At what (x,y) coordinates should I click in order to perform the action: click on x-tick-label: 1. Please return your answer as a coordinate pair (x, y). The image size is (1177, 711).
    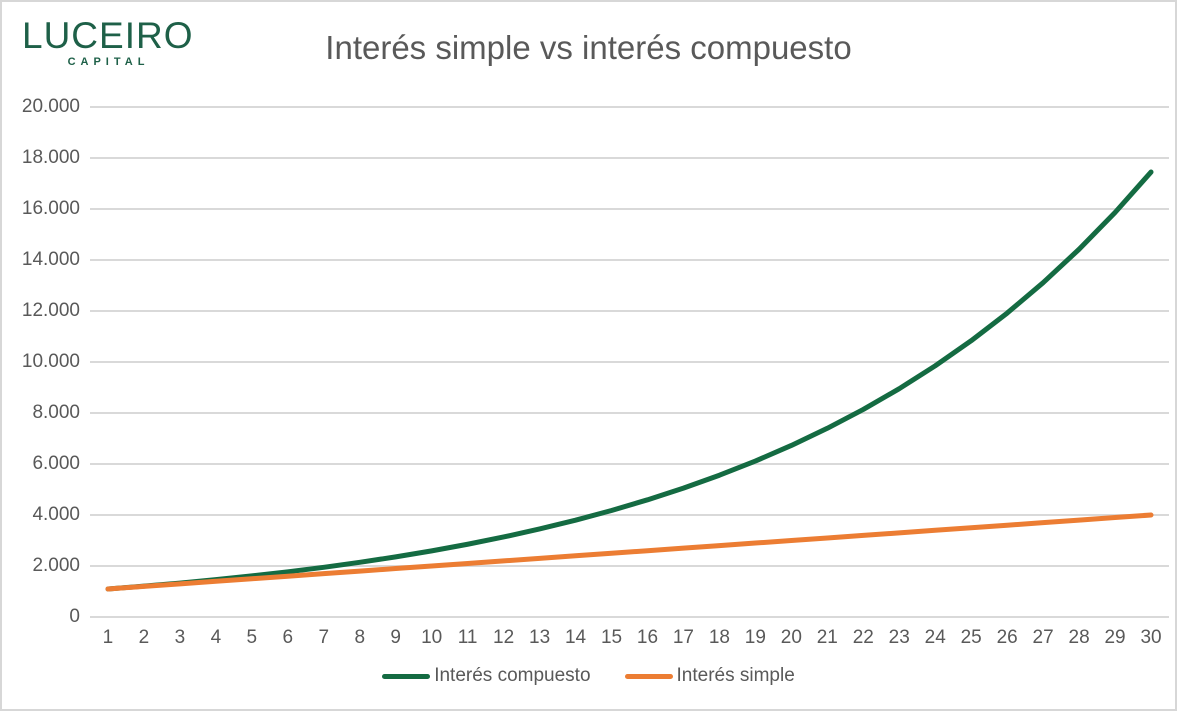
    Looking at the image, I should click on (108, 637).